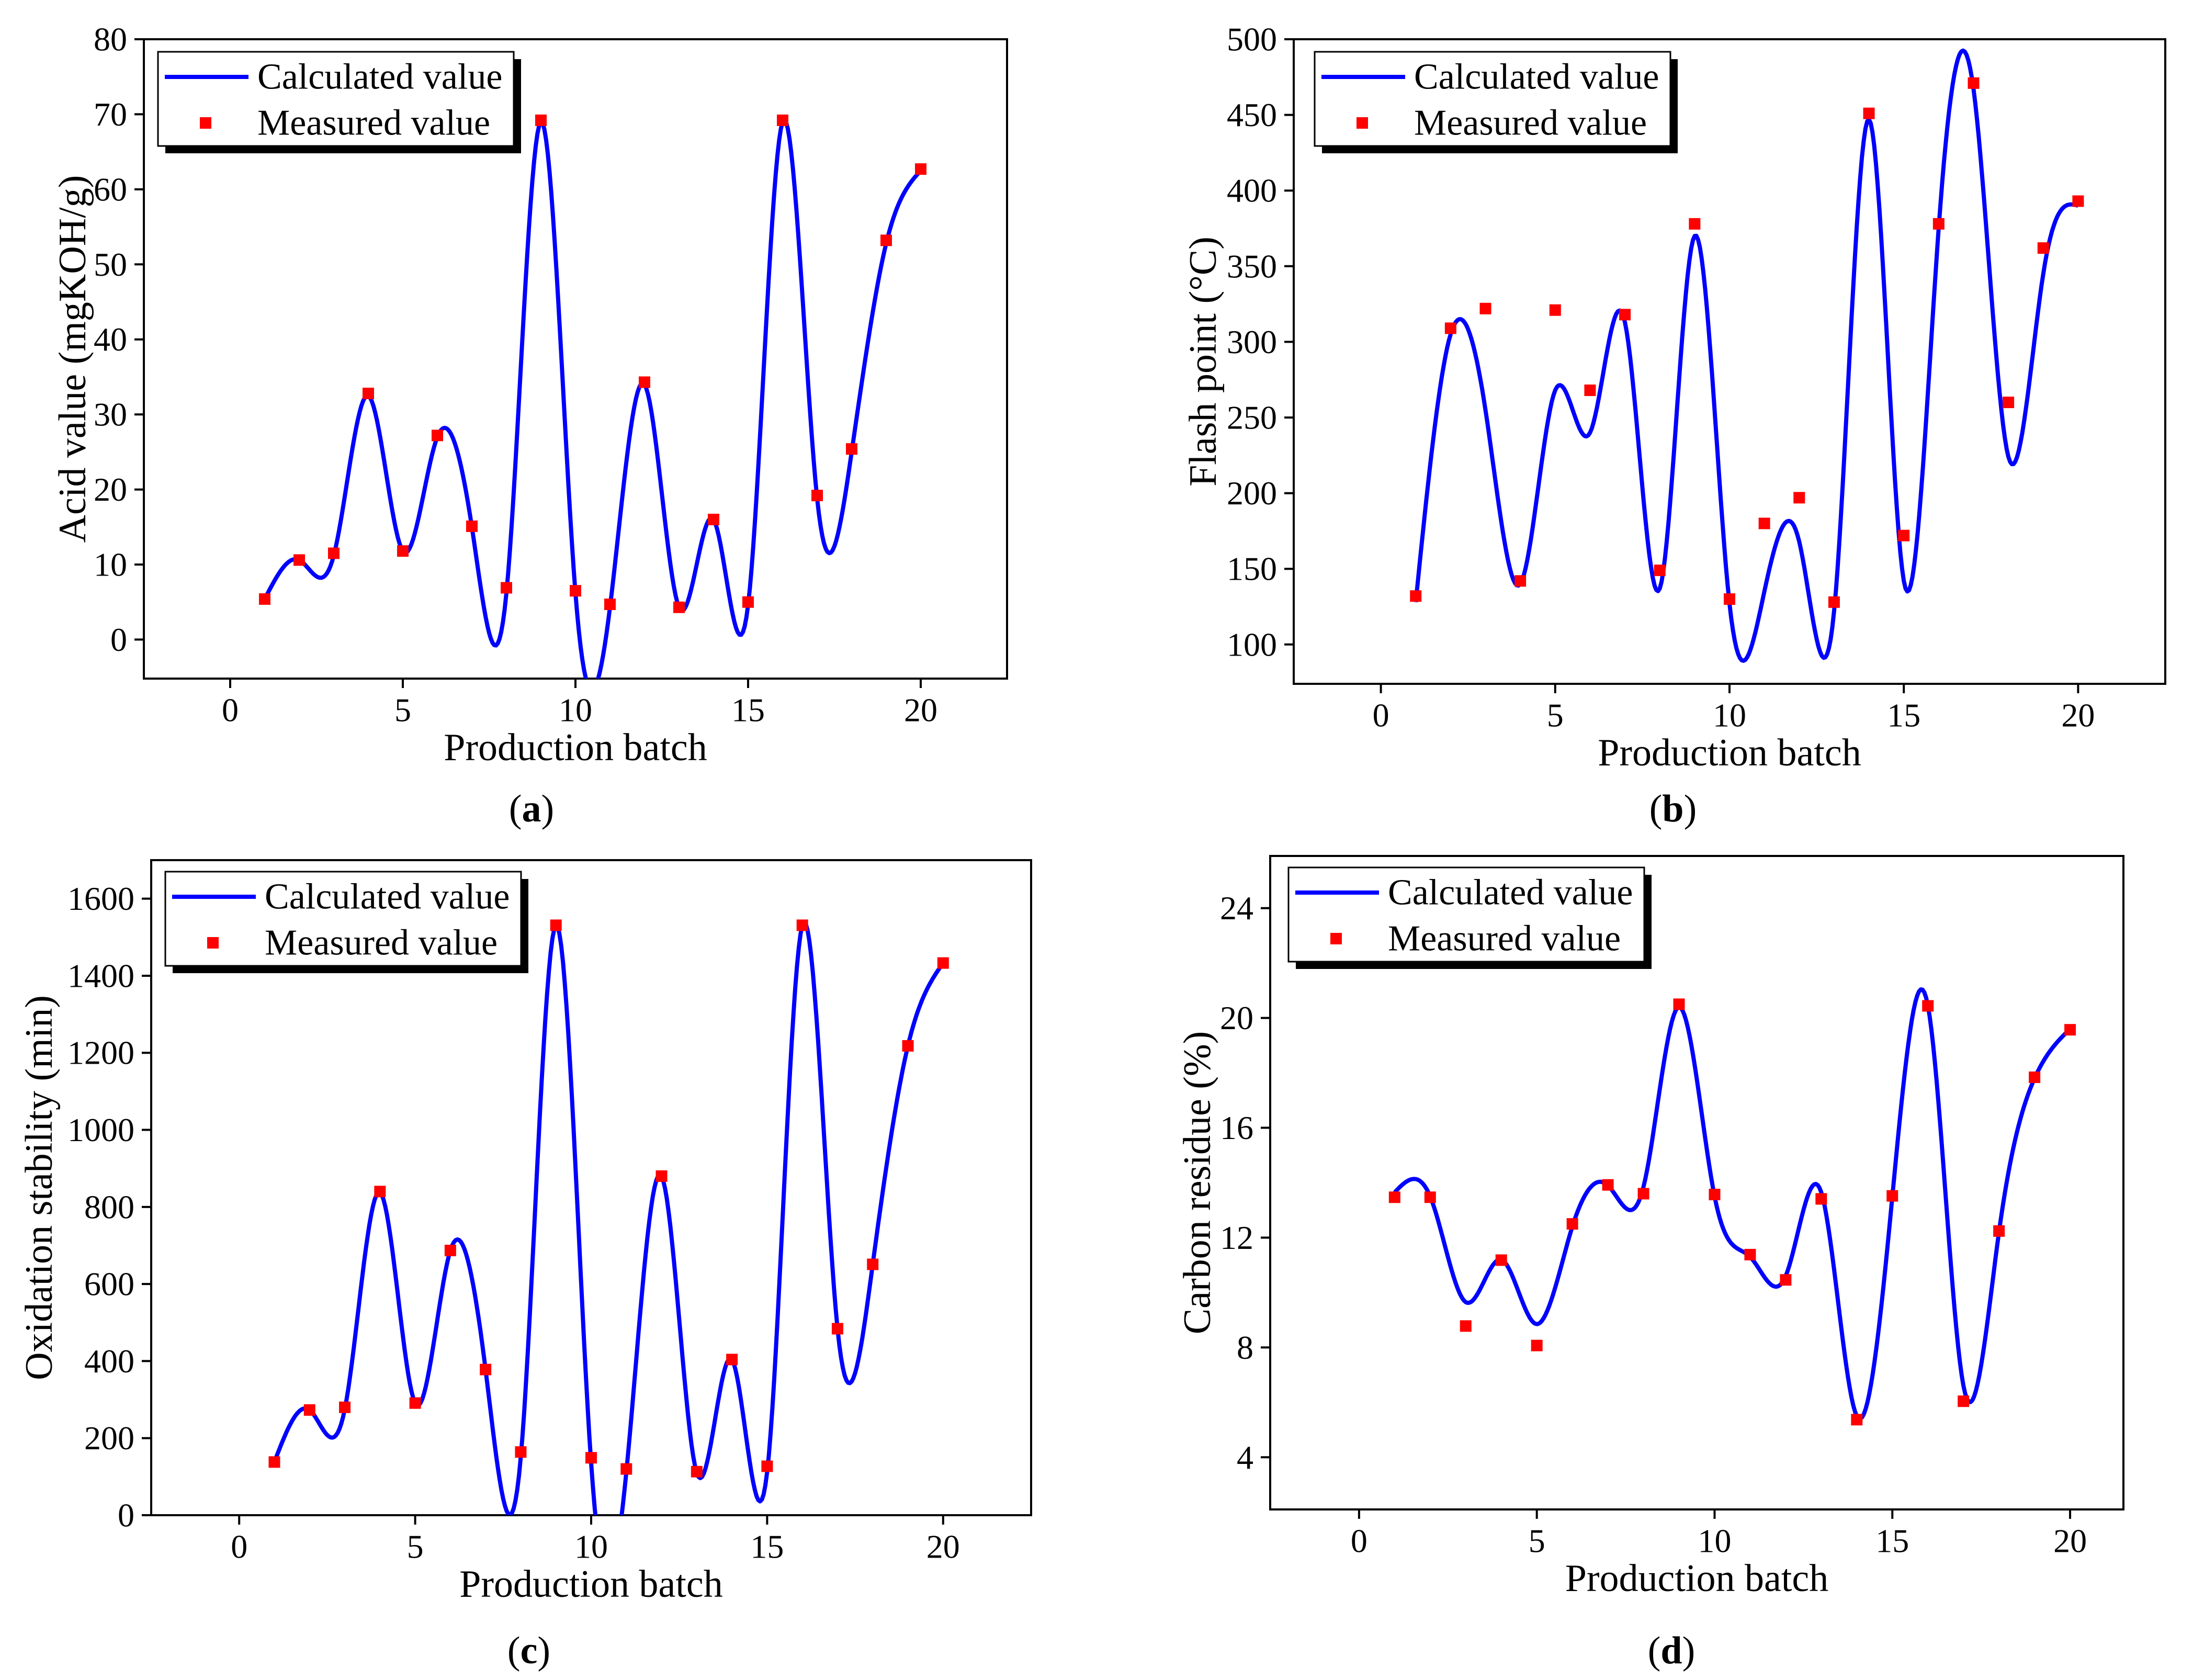 This screenshot has width=2193, height=1680. Describe the element at coordinates (111, 114) in the screenshot. I see `y-tick-label: 70` at that location.